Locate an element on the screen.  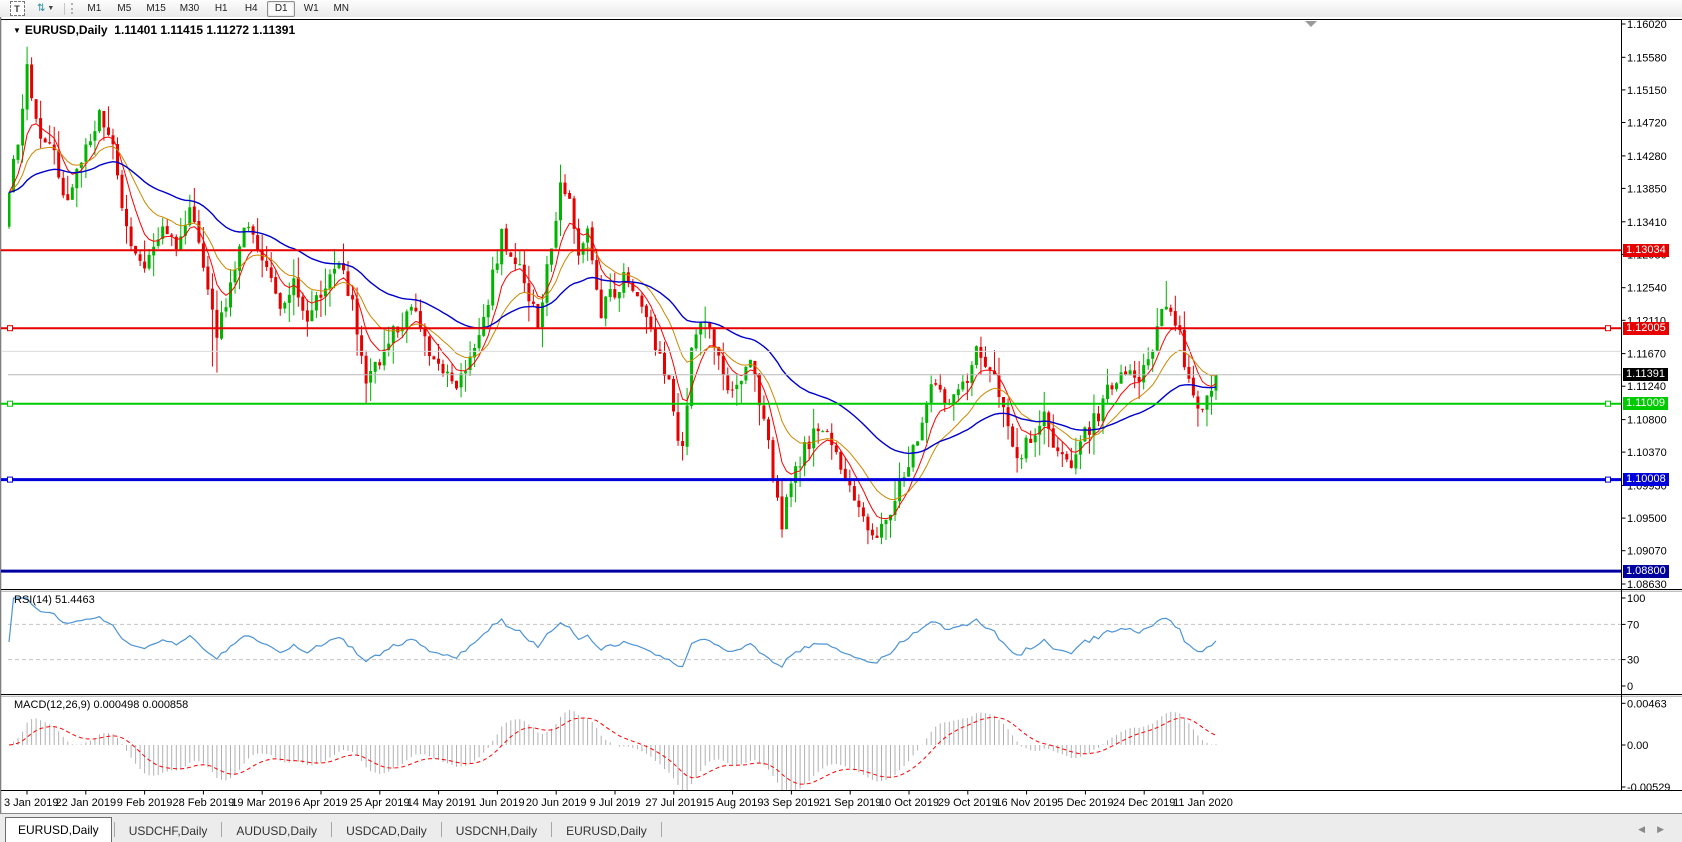
chart-tab-1-usdchf: USDCHF,Daily is located at coordinates (168, 831).